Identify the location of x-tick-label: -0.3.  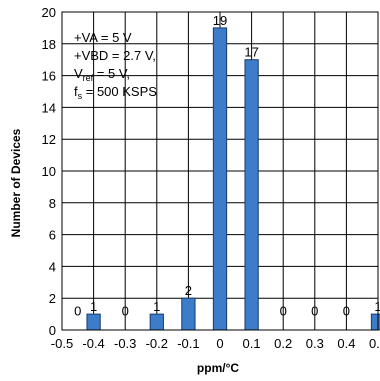
(125, 343).